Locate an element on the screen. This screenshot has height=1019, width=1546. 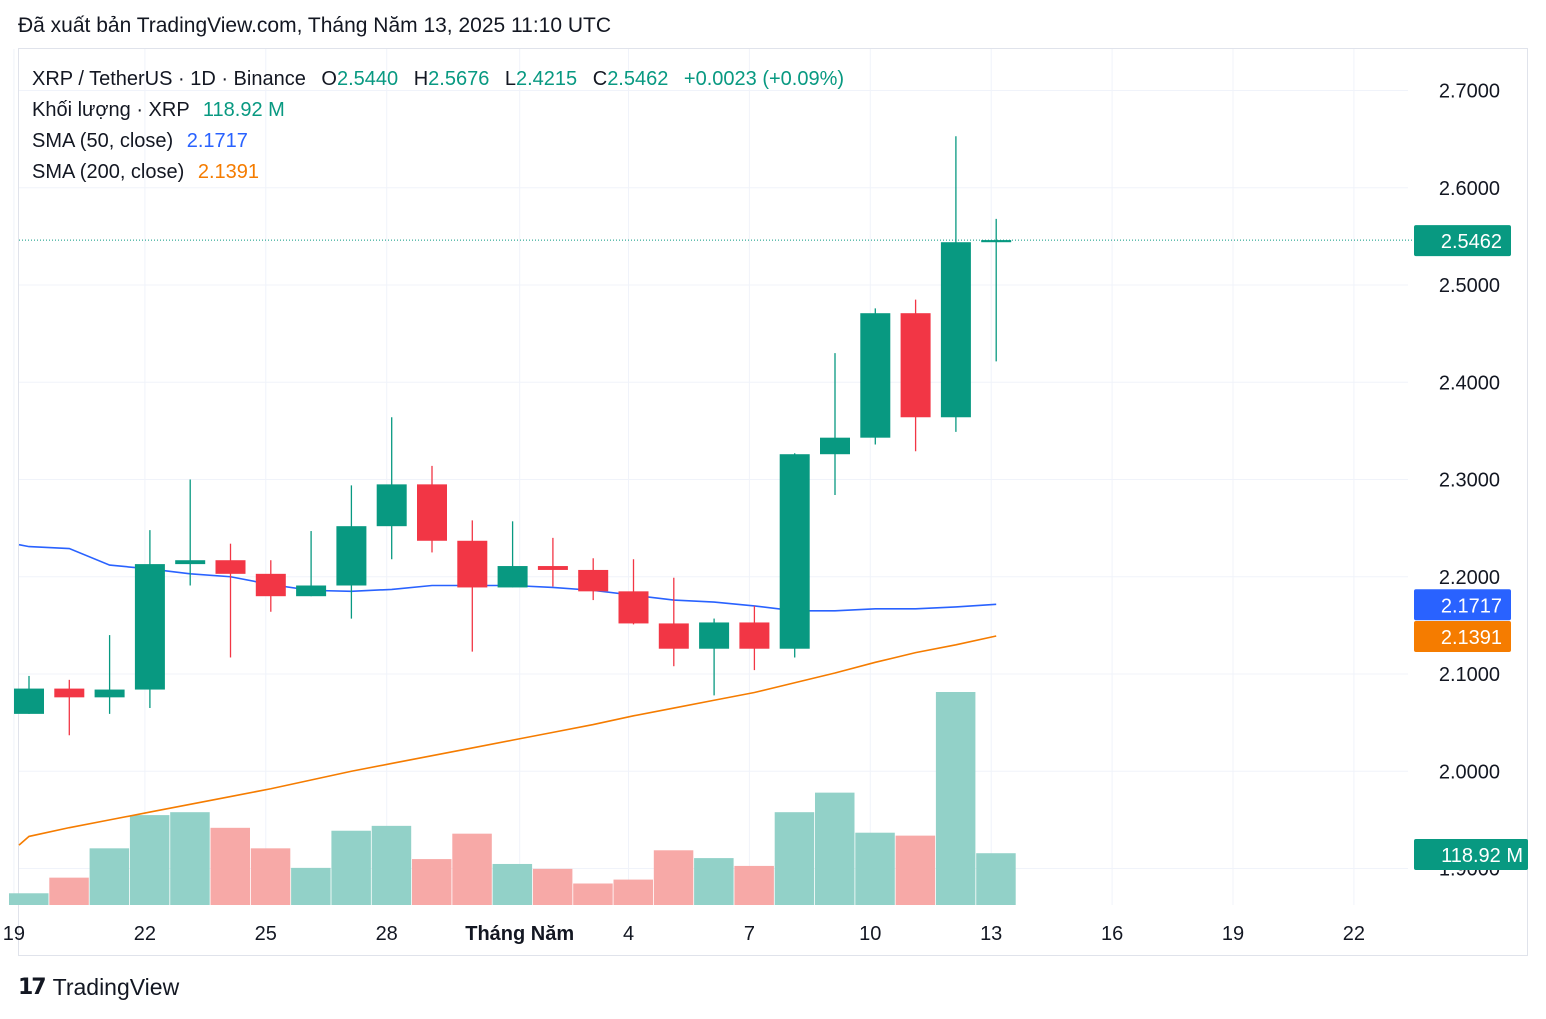
sma200-badge-bg is located at coordinates (1462, 636).